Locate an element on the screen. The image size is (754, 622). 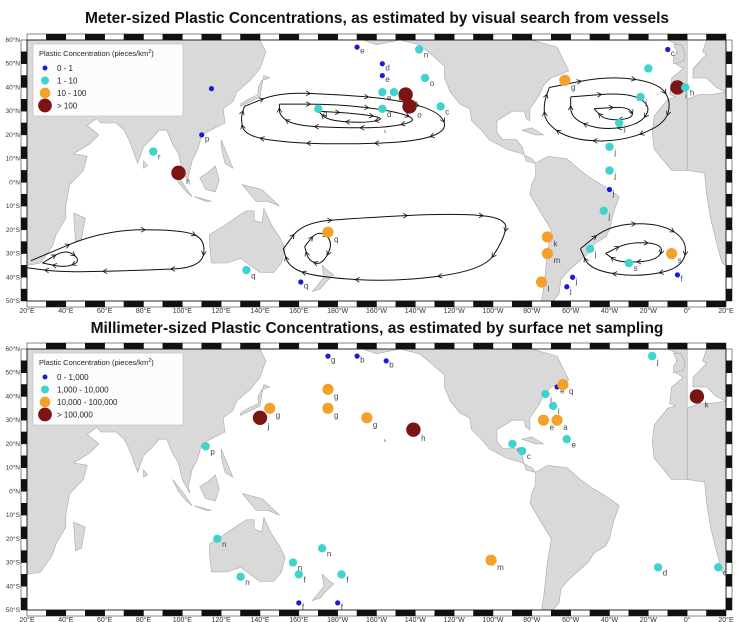
sample-source-label: c is located at coordinates (529, 456).